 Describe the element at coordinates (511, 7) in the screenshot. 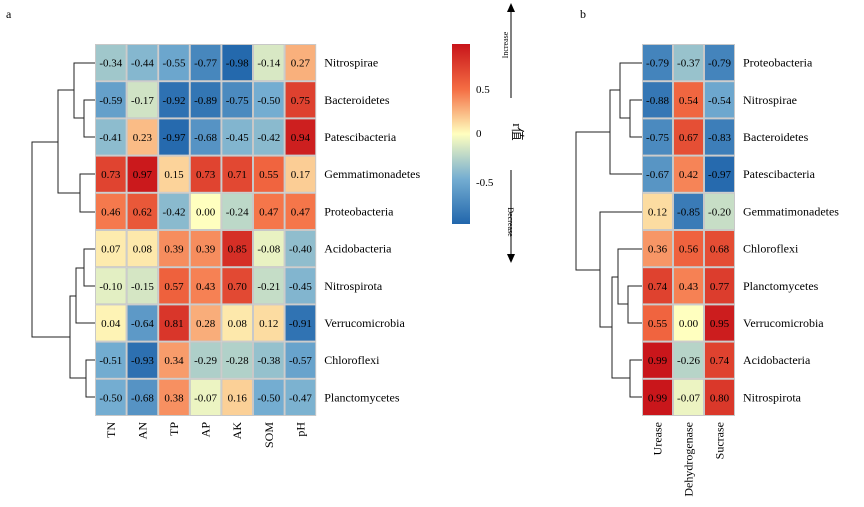

I see `arrow-up-icon` at that location.